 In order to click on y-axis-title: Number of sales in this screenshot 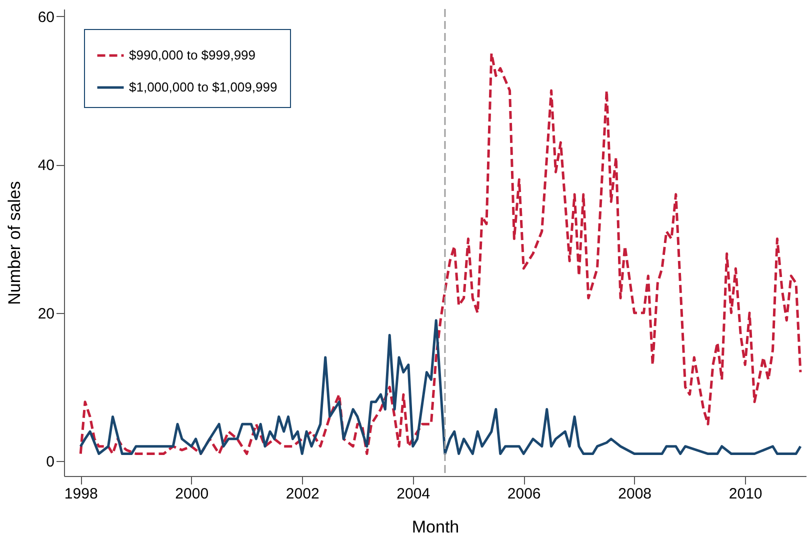, I will do `click(14, 243)`.